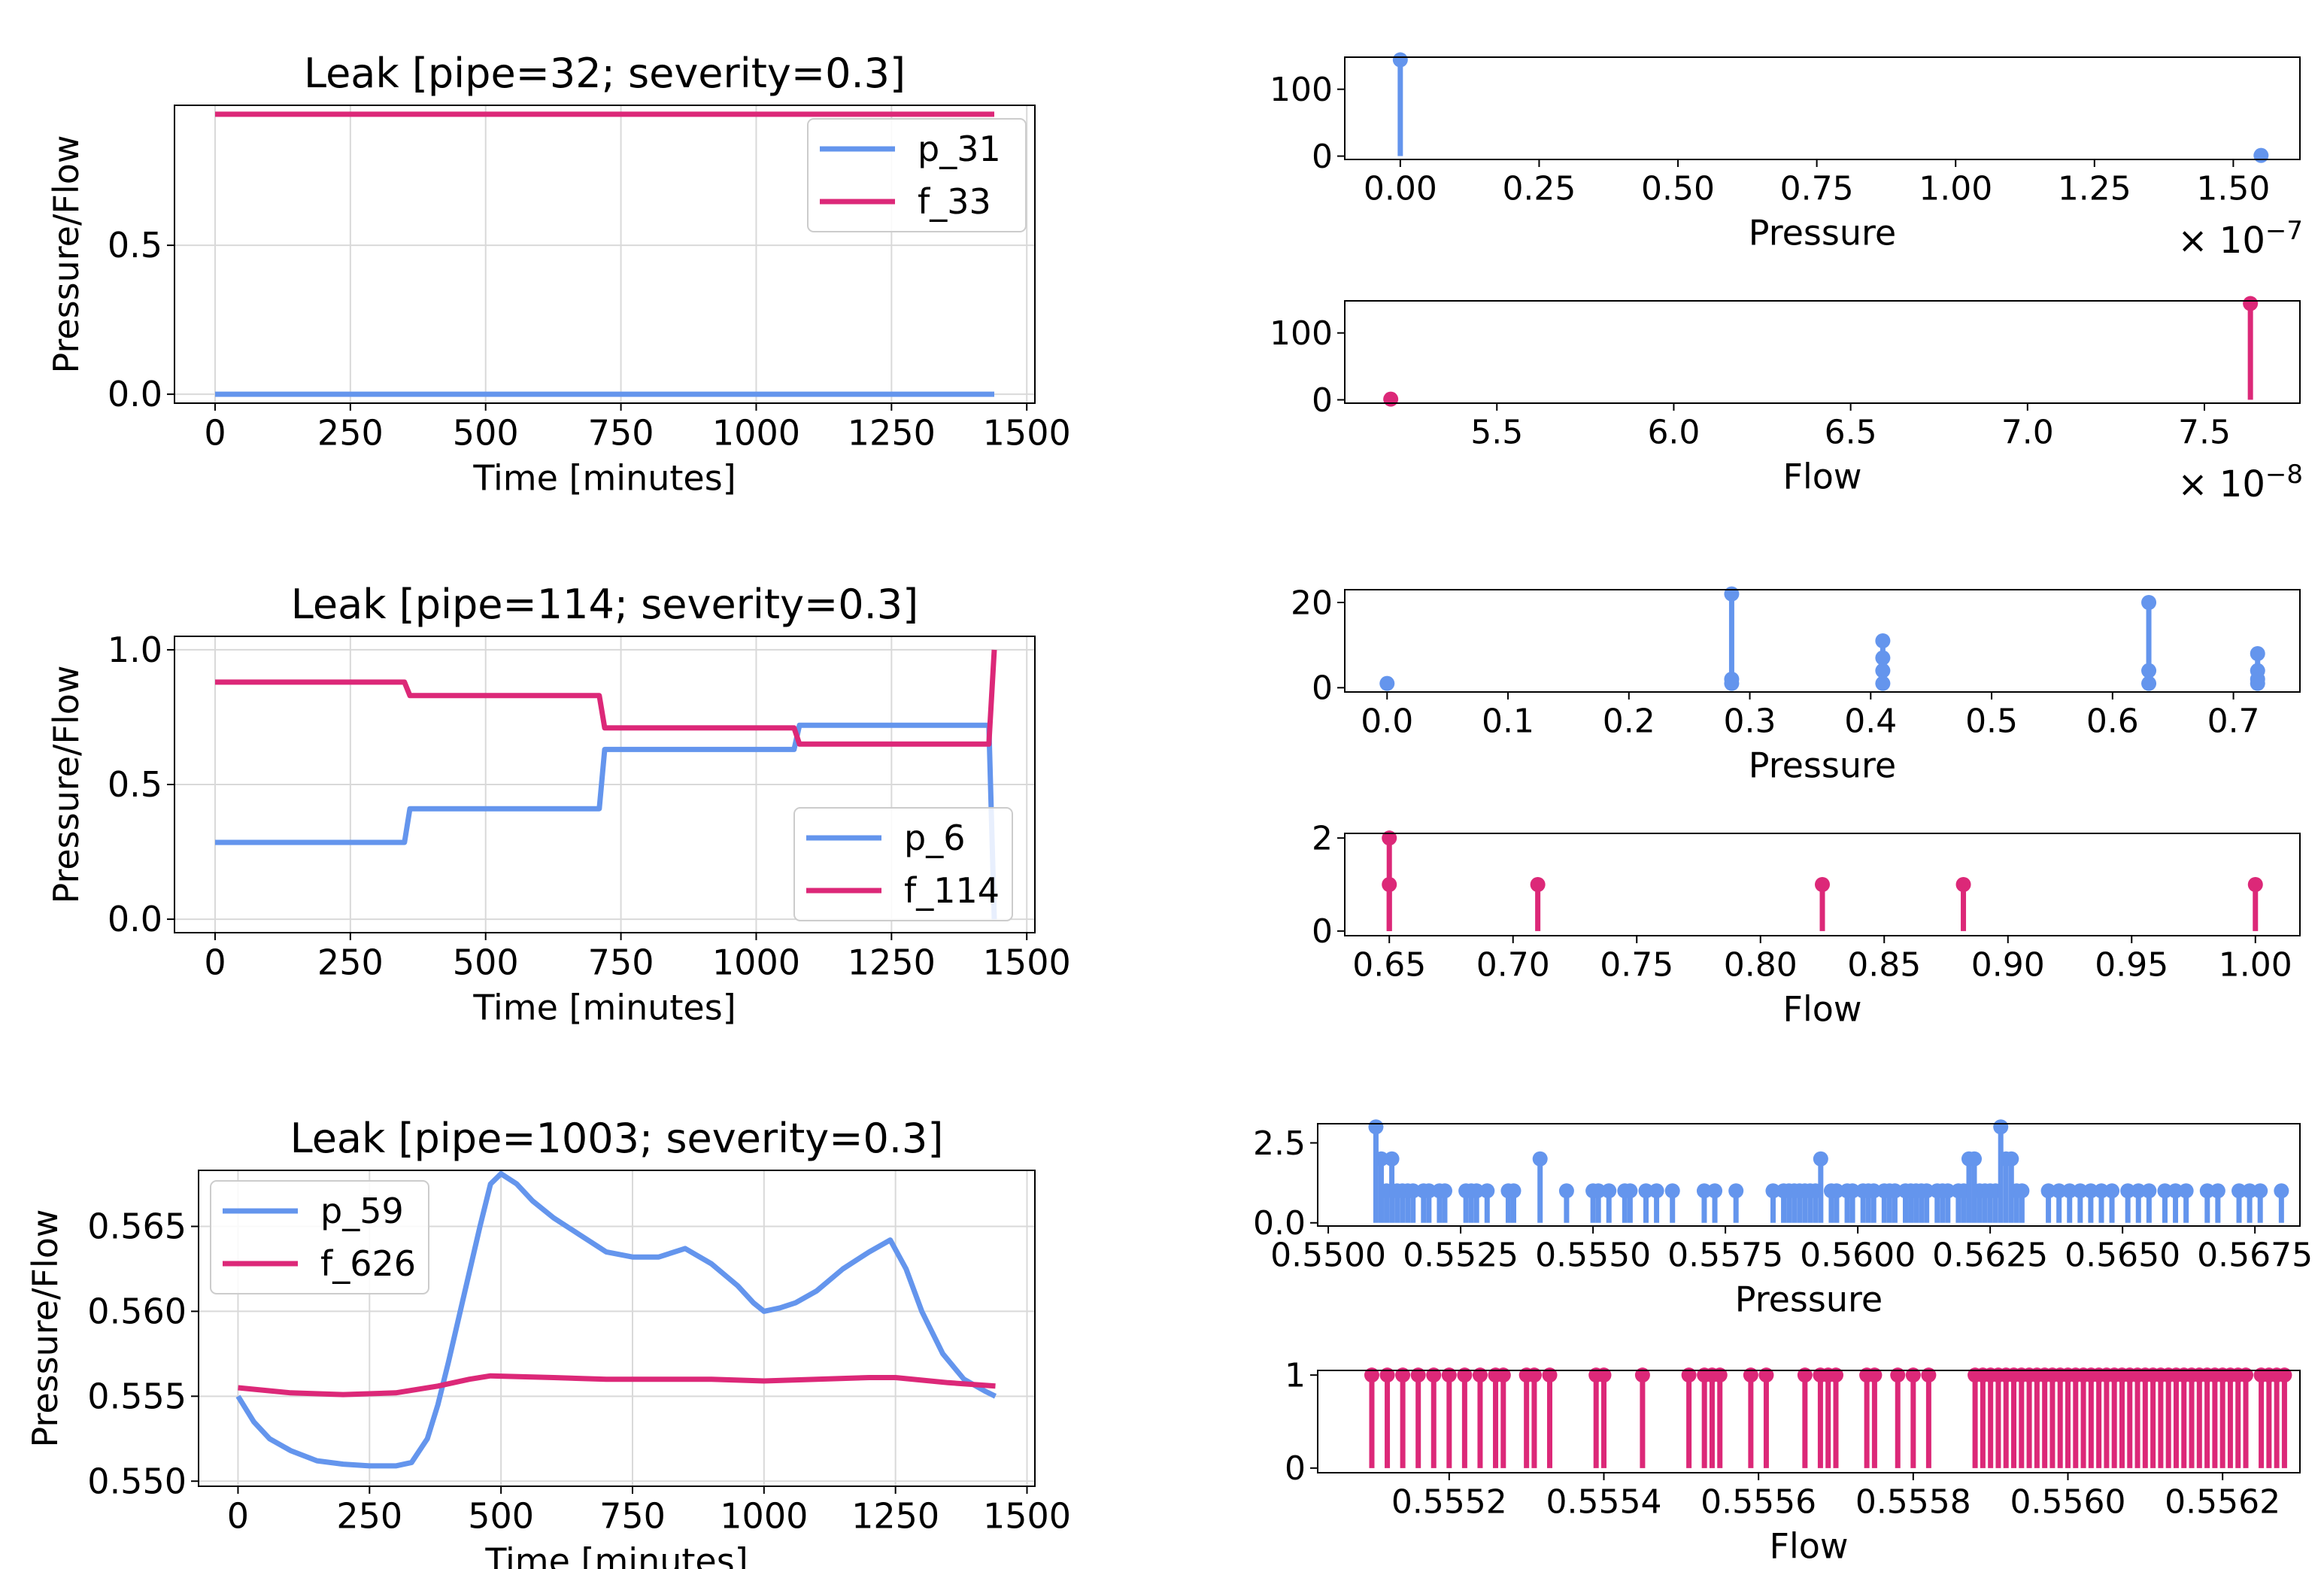  What do you see at coordinates (959, 149) in the screenshot?
I see `legend-label-p_31: p_31` at bounding box center [959, 149].